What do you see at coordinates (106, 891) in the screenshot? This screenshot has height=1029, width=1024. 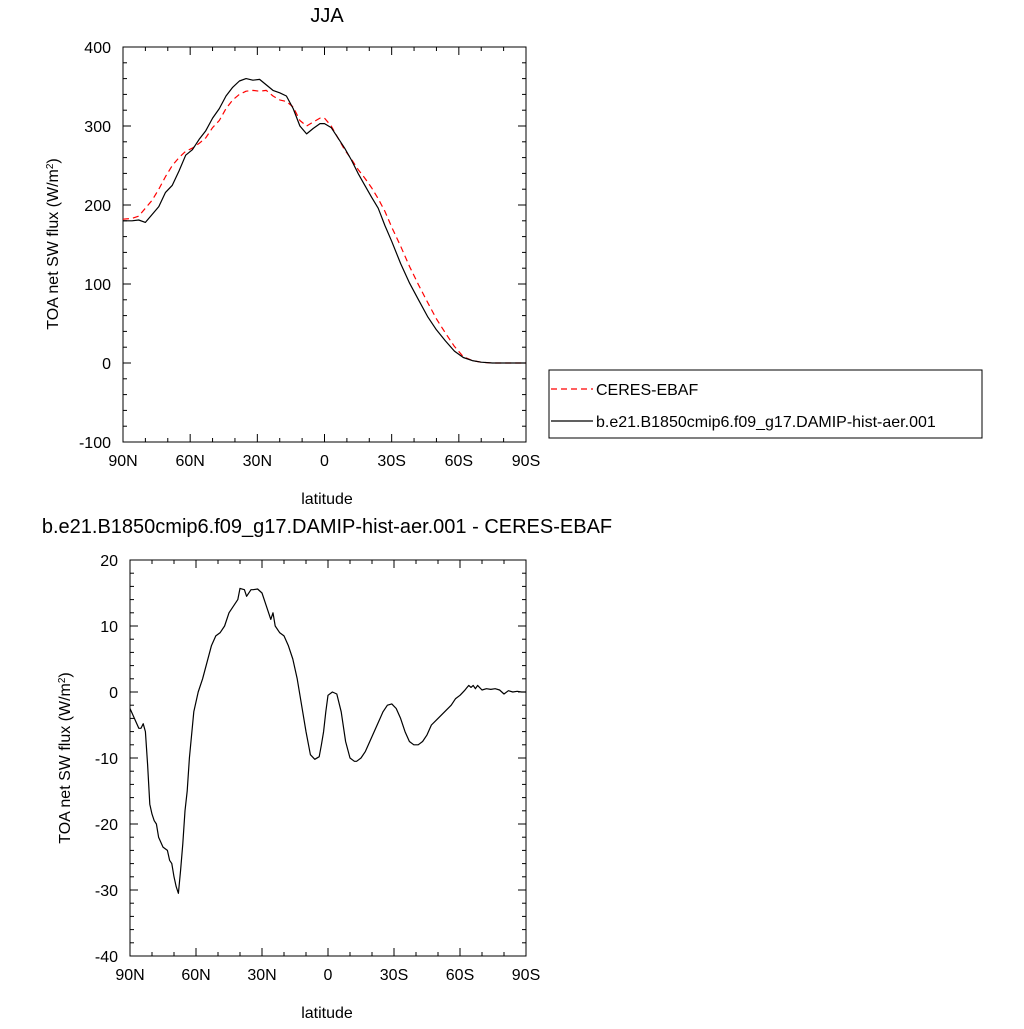 I see `y-tick-label: -30` at bounding box center [106, 891].